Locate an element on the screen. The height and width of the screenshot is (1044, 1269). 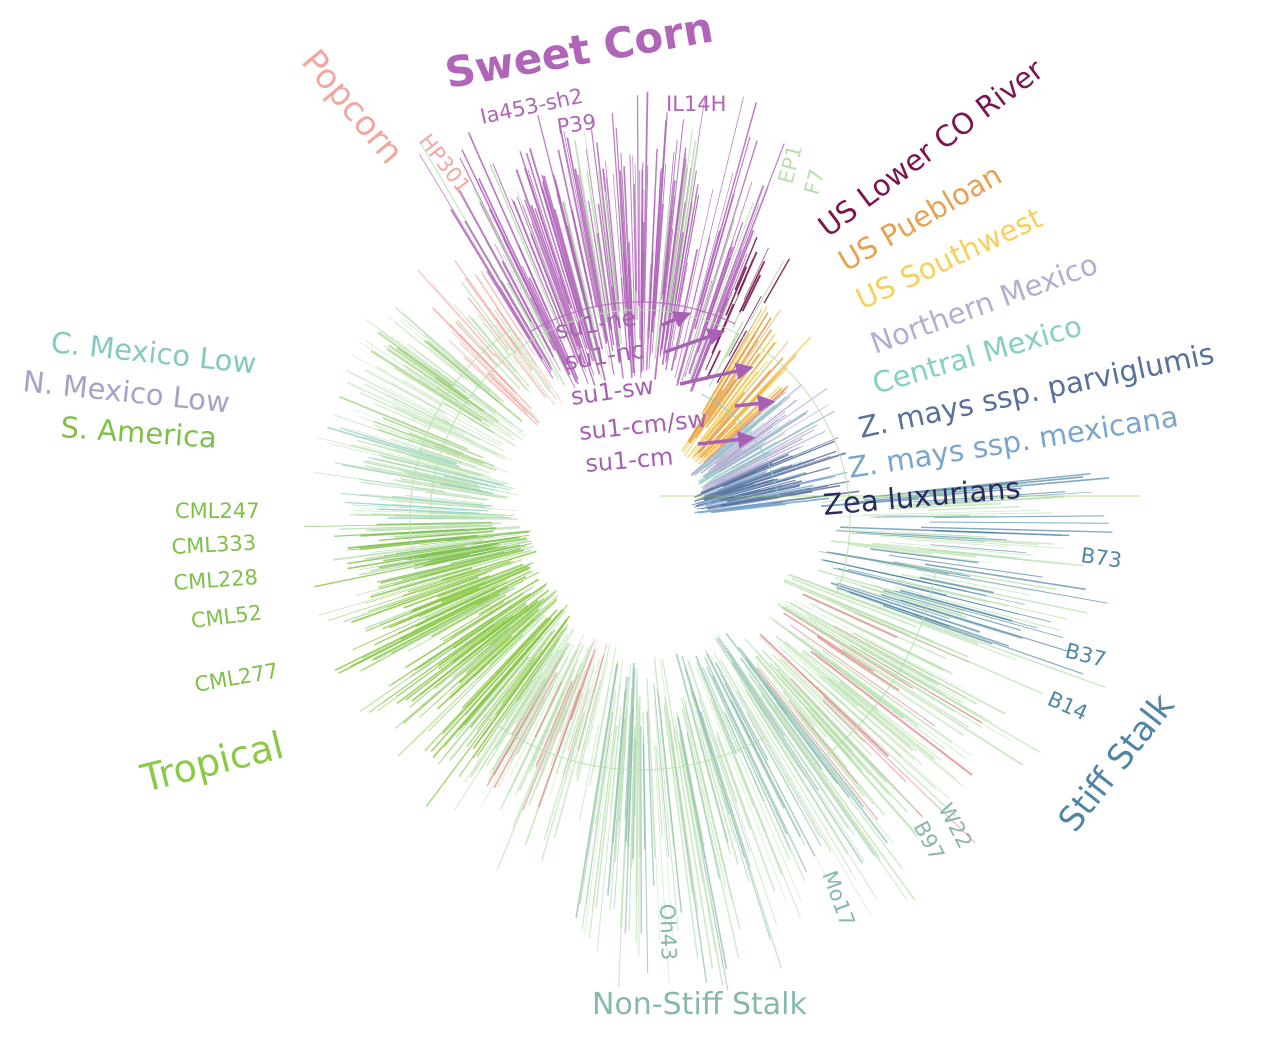
arrow-su1-sw is located at coordinates (716, 374).